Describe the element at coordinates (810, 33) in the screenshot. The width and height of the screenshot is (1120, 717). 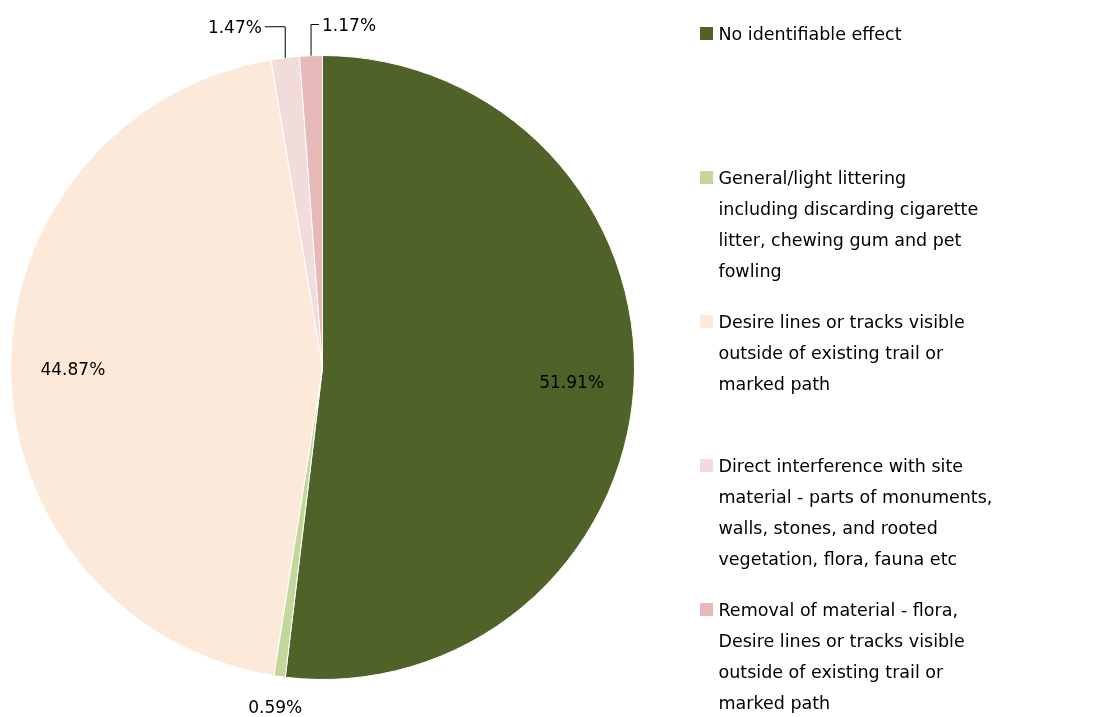
I see `legend-label: No identifiable effect` at that location.